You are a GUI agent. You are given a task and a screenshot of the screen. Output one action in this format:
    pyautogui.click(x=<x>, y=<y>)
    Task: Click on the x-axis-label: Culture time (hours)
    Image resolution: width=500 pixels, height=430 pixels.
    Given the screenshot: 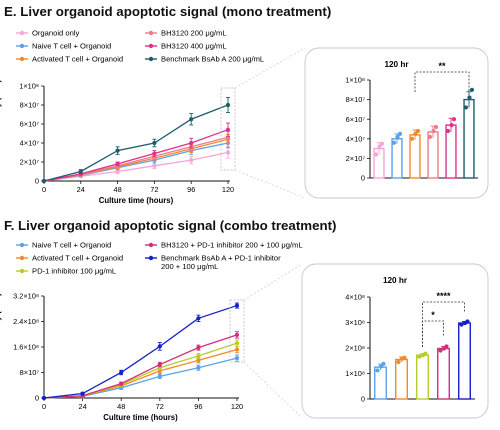 What is the action you would take?
    pyautogui.click(x=136, y=200)
    